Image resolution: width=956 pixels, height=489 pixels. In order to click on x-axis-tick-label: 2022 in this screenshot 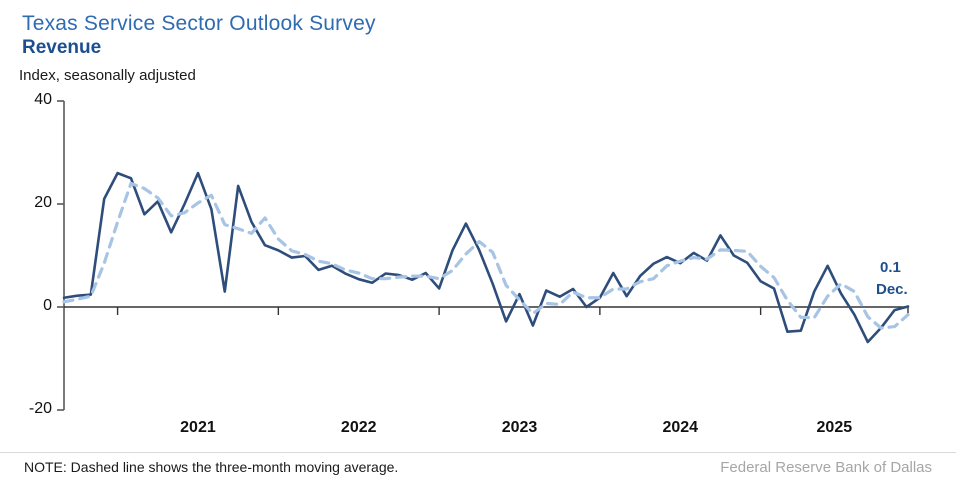, I will do `click(358, 427)`.